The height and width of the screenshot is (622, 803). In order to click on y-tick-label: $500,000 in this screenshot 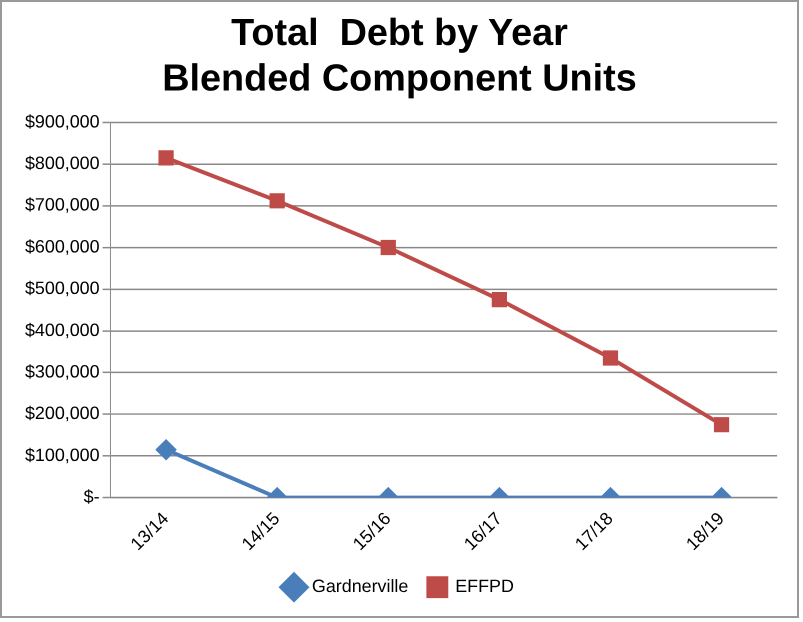, I will do `click(62, 288)`.